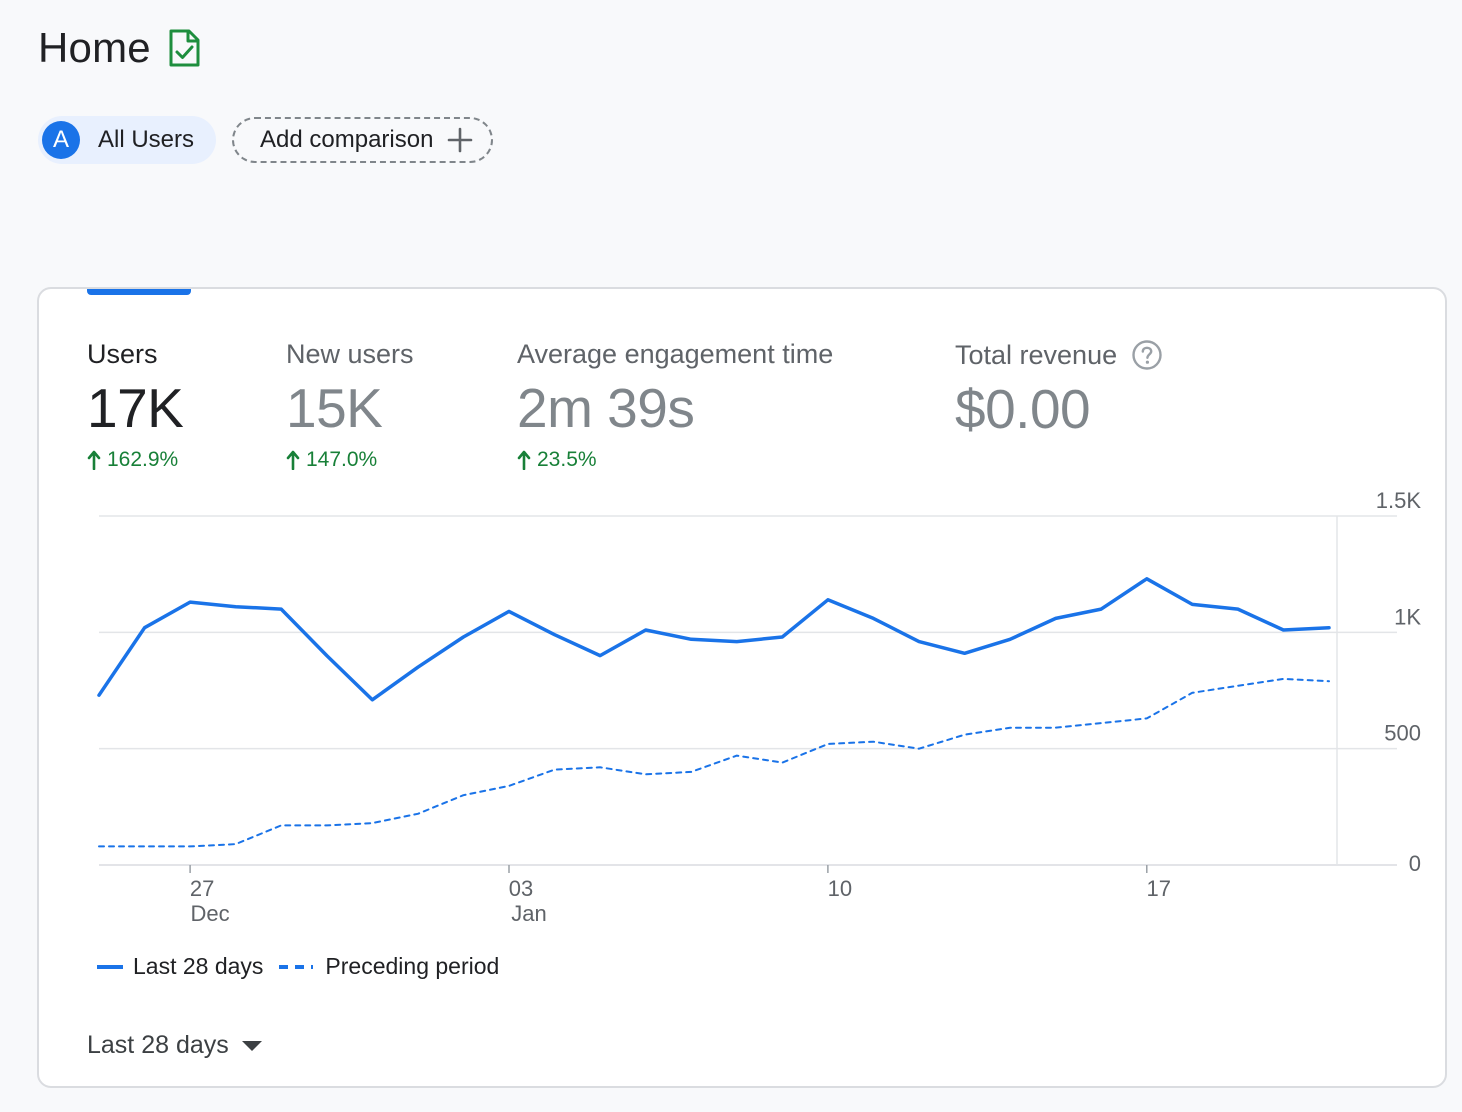 The image size is (1462, 1112). What do you see at coordinates (94, 47) in the screenshot?
I see `page-title: Home` at bounding box center [94, 47].